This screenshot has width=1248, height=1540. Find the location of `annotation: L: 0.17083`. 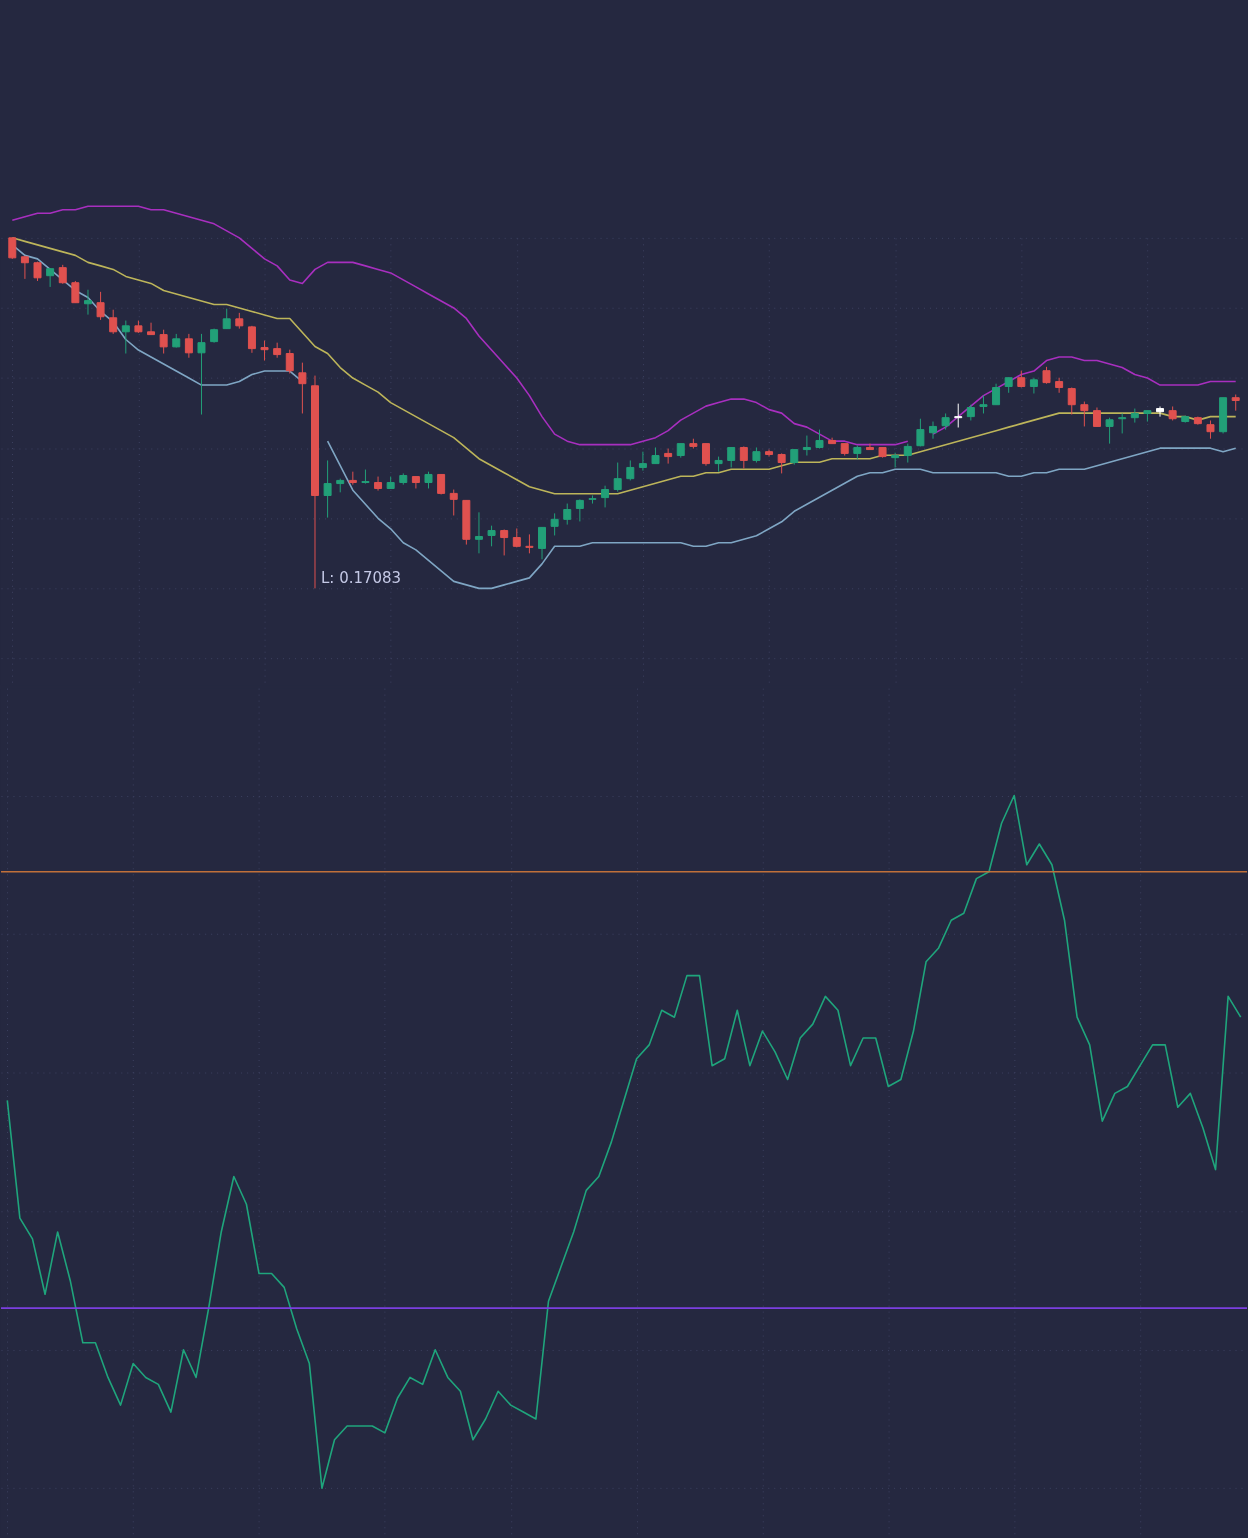

annotation: L: 0.17083 is located at coordinates (361, 578).